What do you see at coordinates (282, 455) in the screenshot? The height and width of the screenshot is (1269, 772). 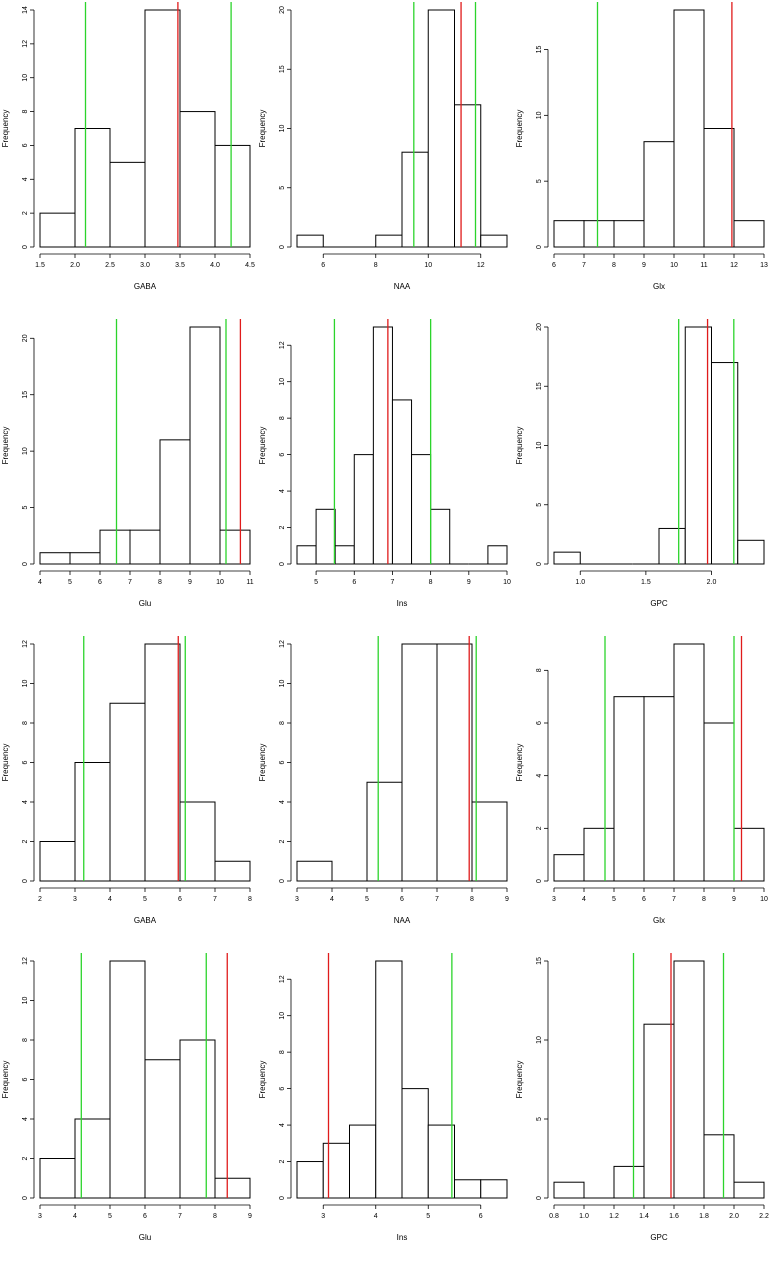 I see `y-tick-label: 6` at bounding box center [282, 455].